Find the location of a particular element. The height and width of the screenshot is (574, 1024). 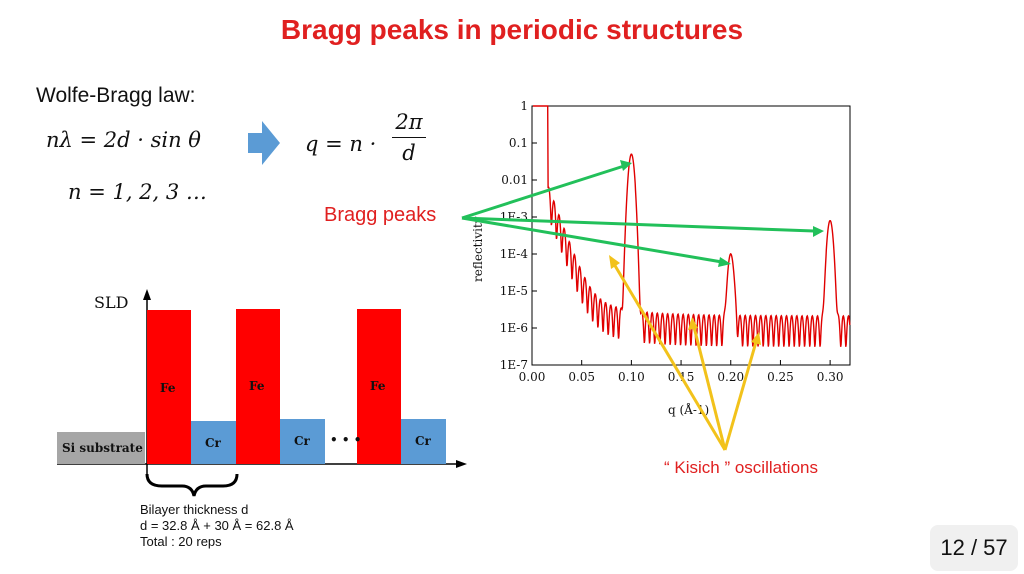

x-tick-label-2: 0.10 is located at coordinates (631, 377).